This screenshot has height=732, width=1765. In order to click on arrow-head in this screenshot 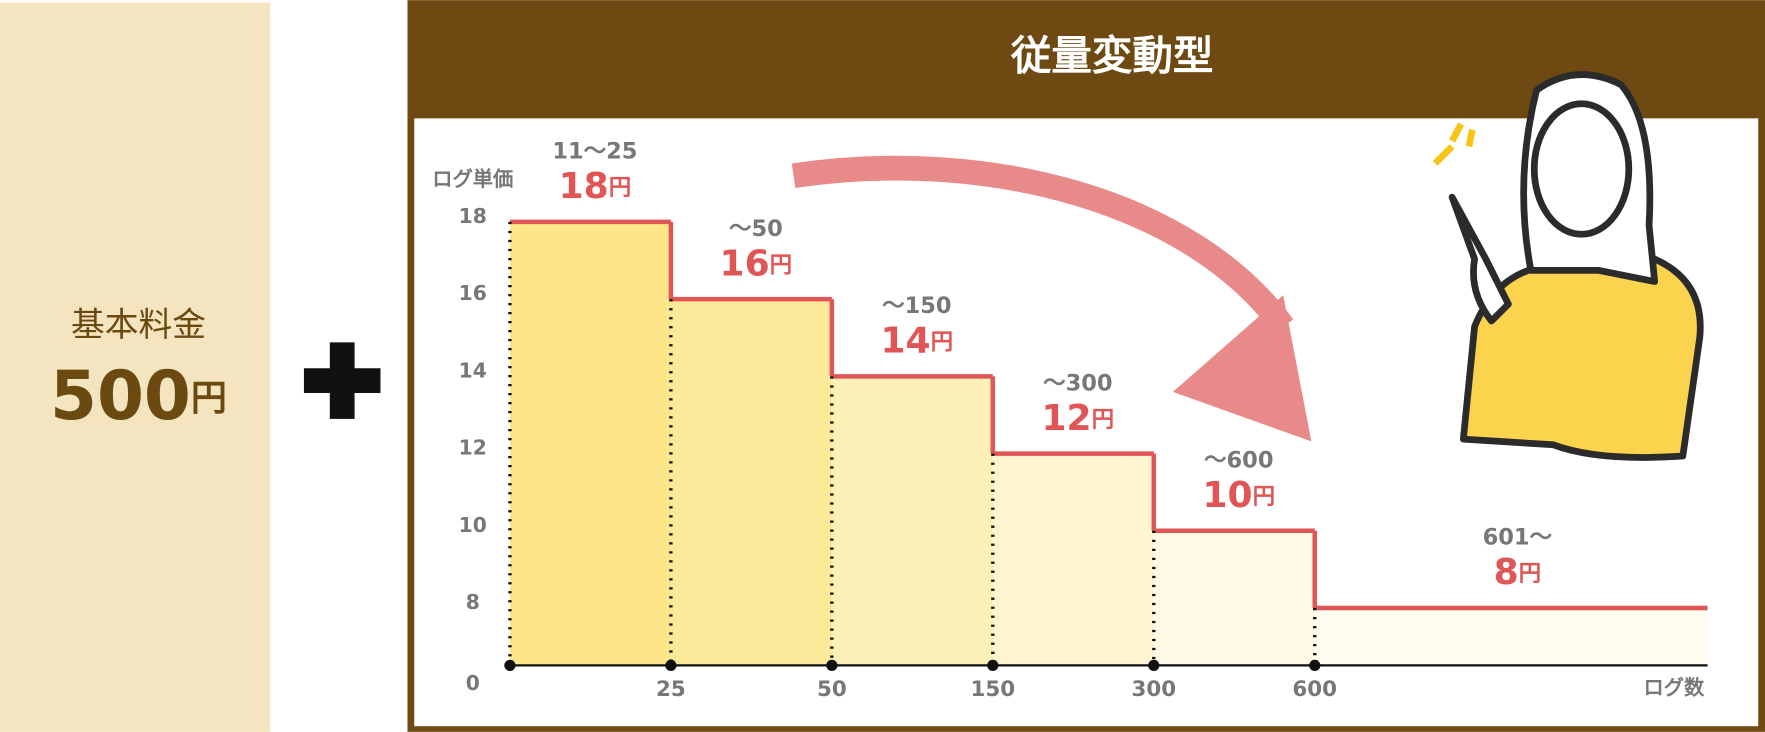, I will do `click(1242, 368)`.